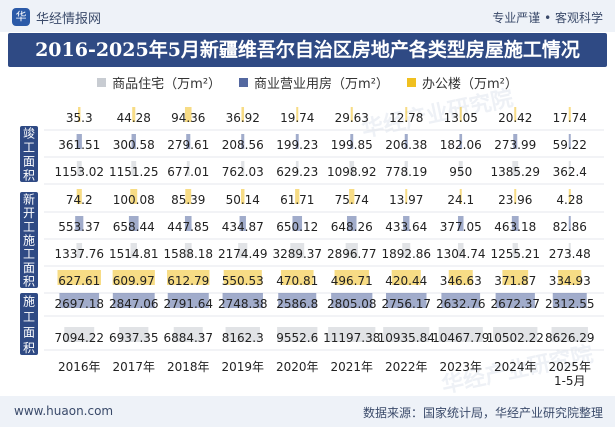 The image size is (615, 427). I want to click on x-tick-label: 2016年, so click(79, 367).